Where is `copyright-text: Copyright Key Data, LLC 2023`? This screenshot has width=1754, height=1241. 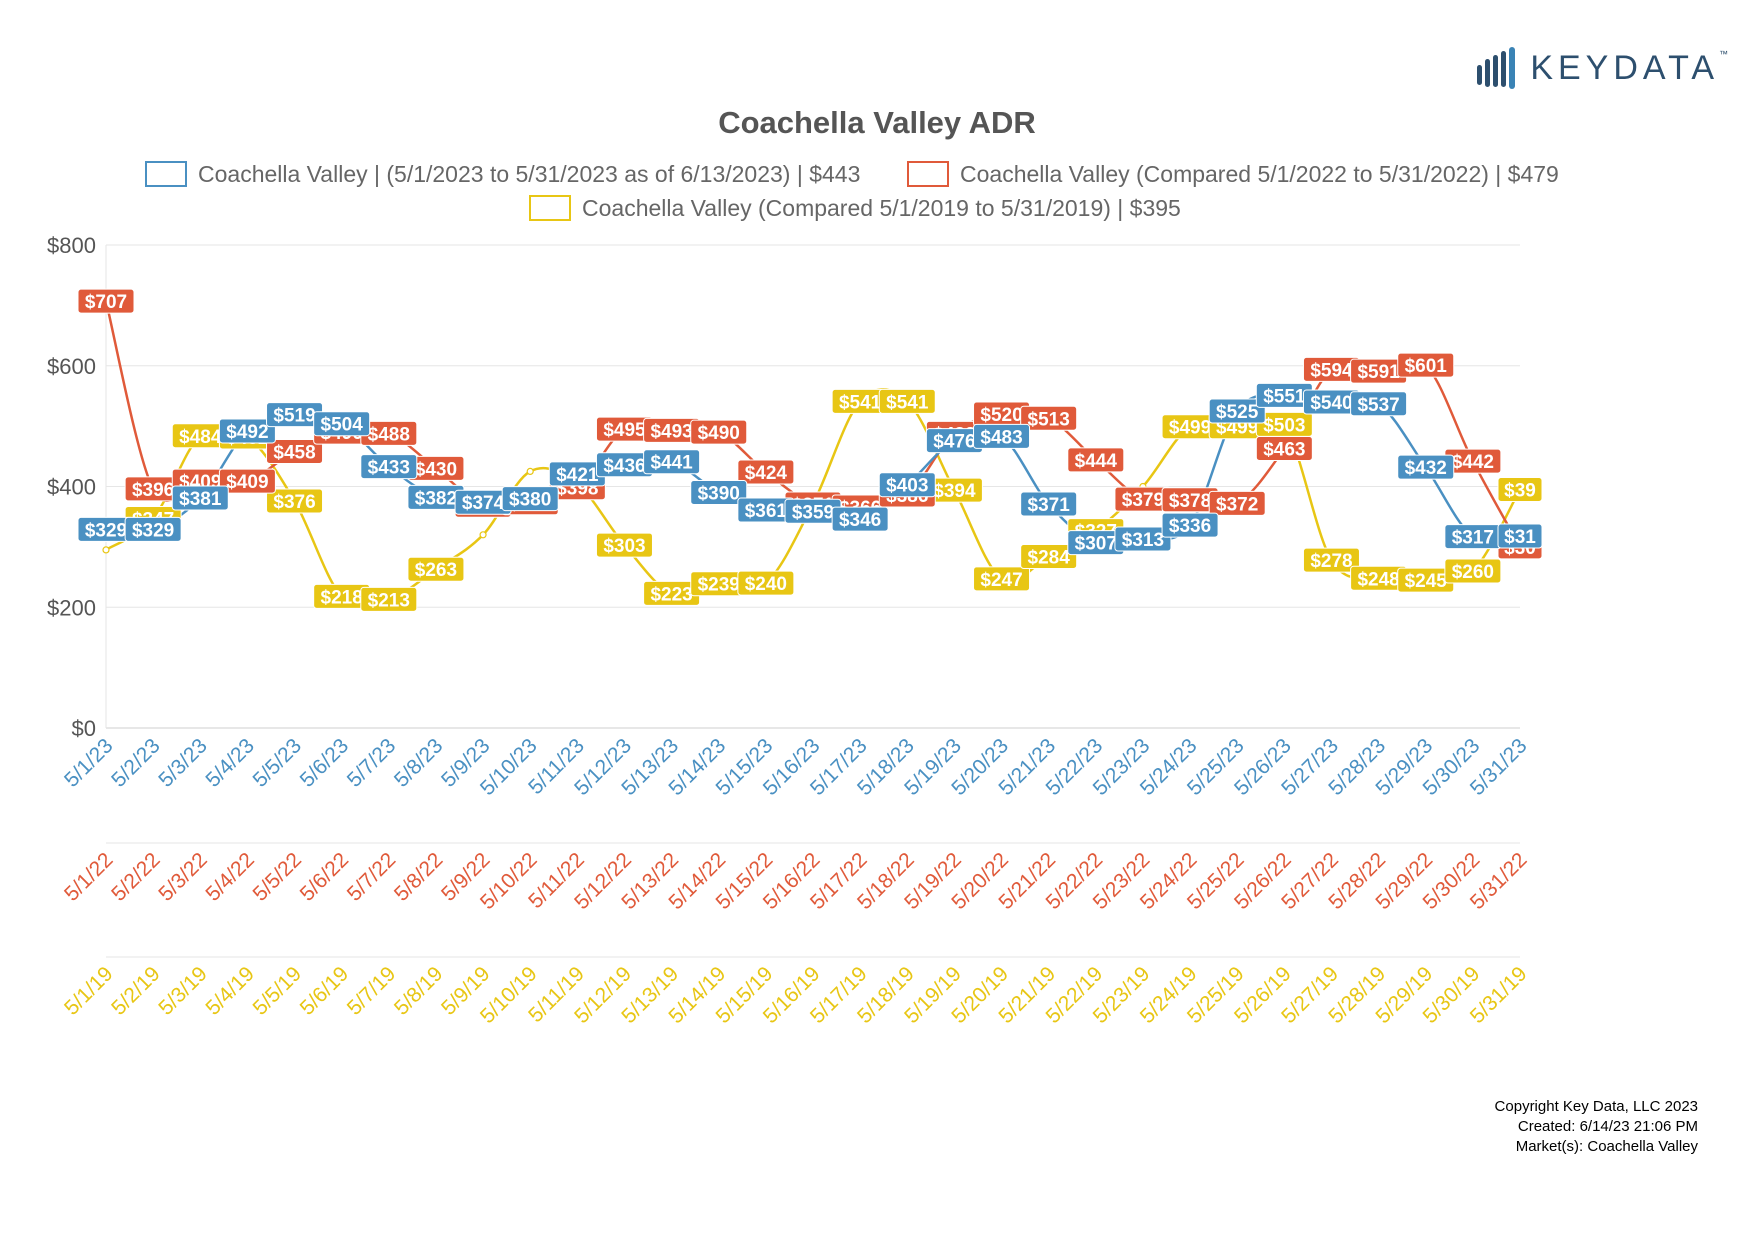 copyright-text: Copyright Key Data, LLC 2023 is located at coordinates (1596, 1106).